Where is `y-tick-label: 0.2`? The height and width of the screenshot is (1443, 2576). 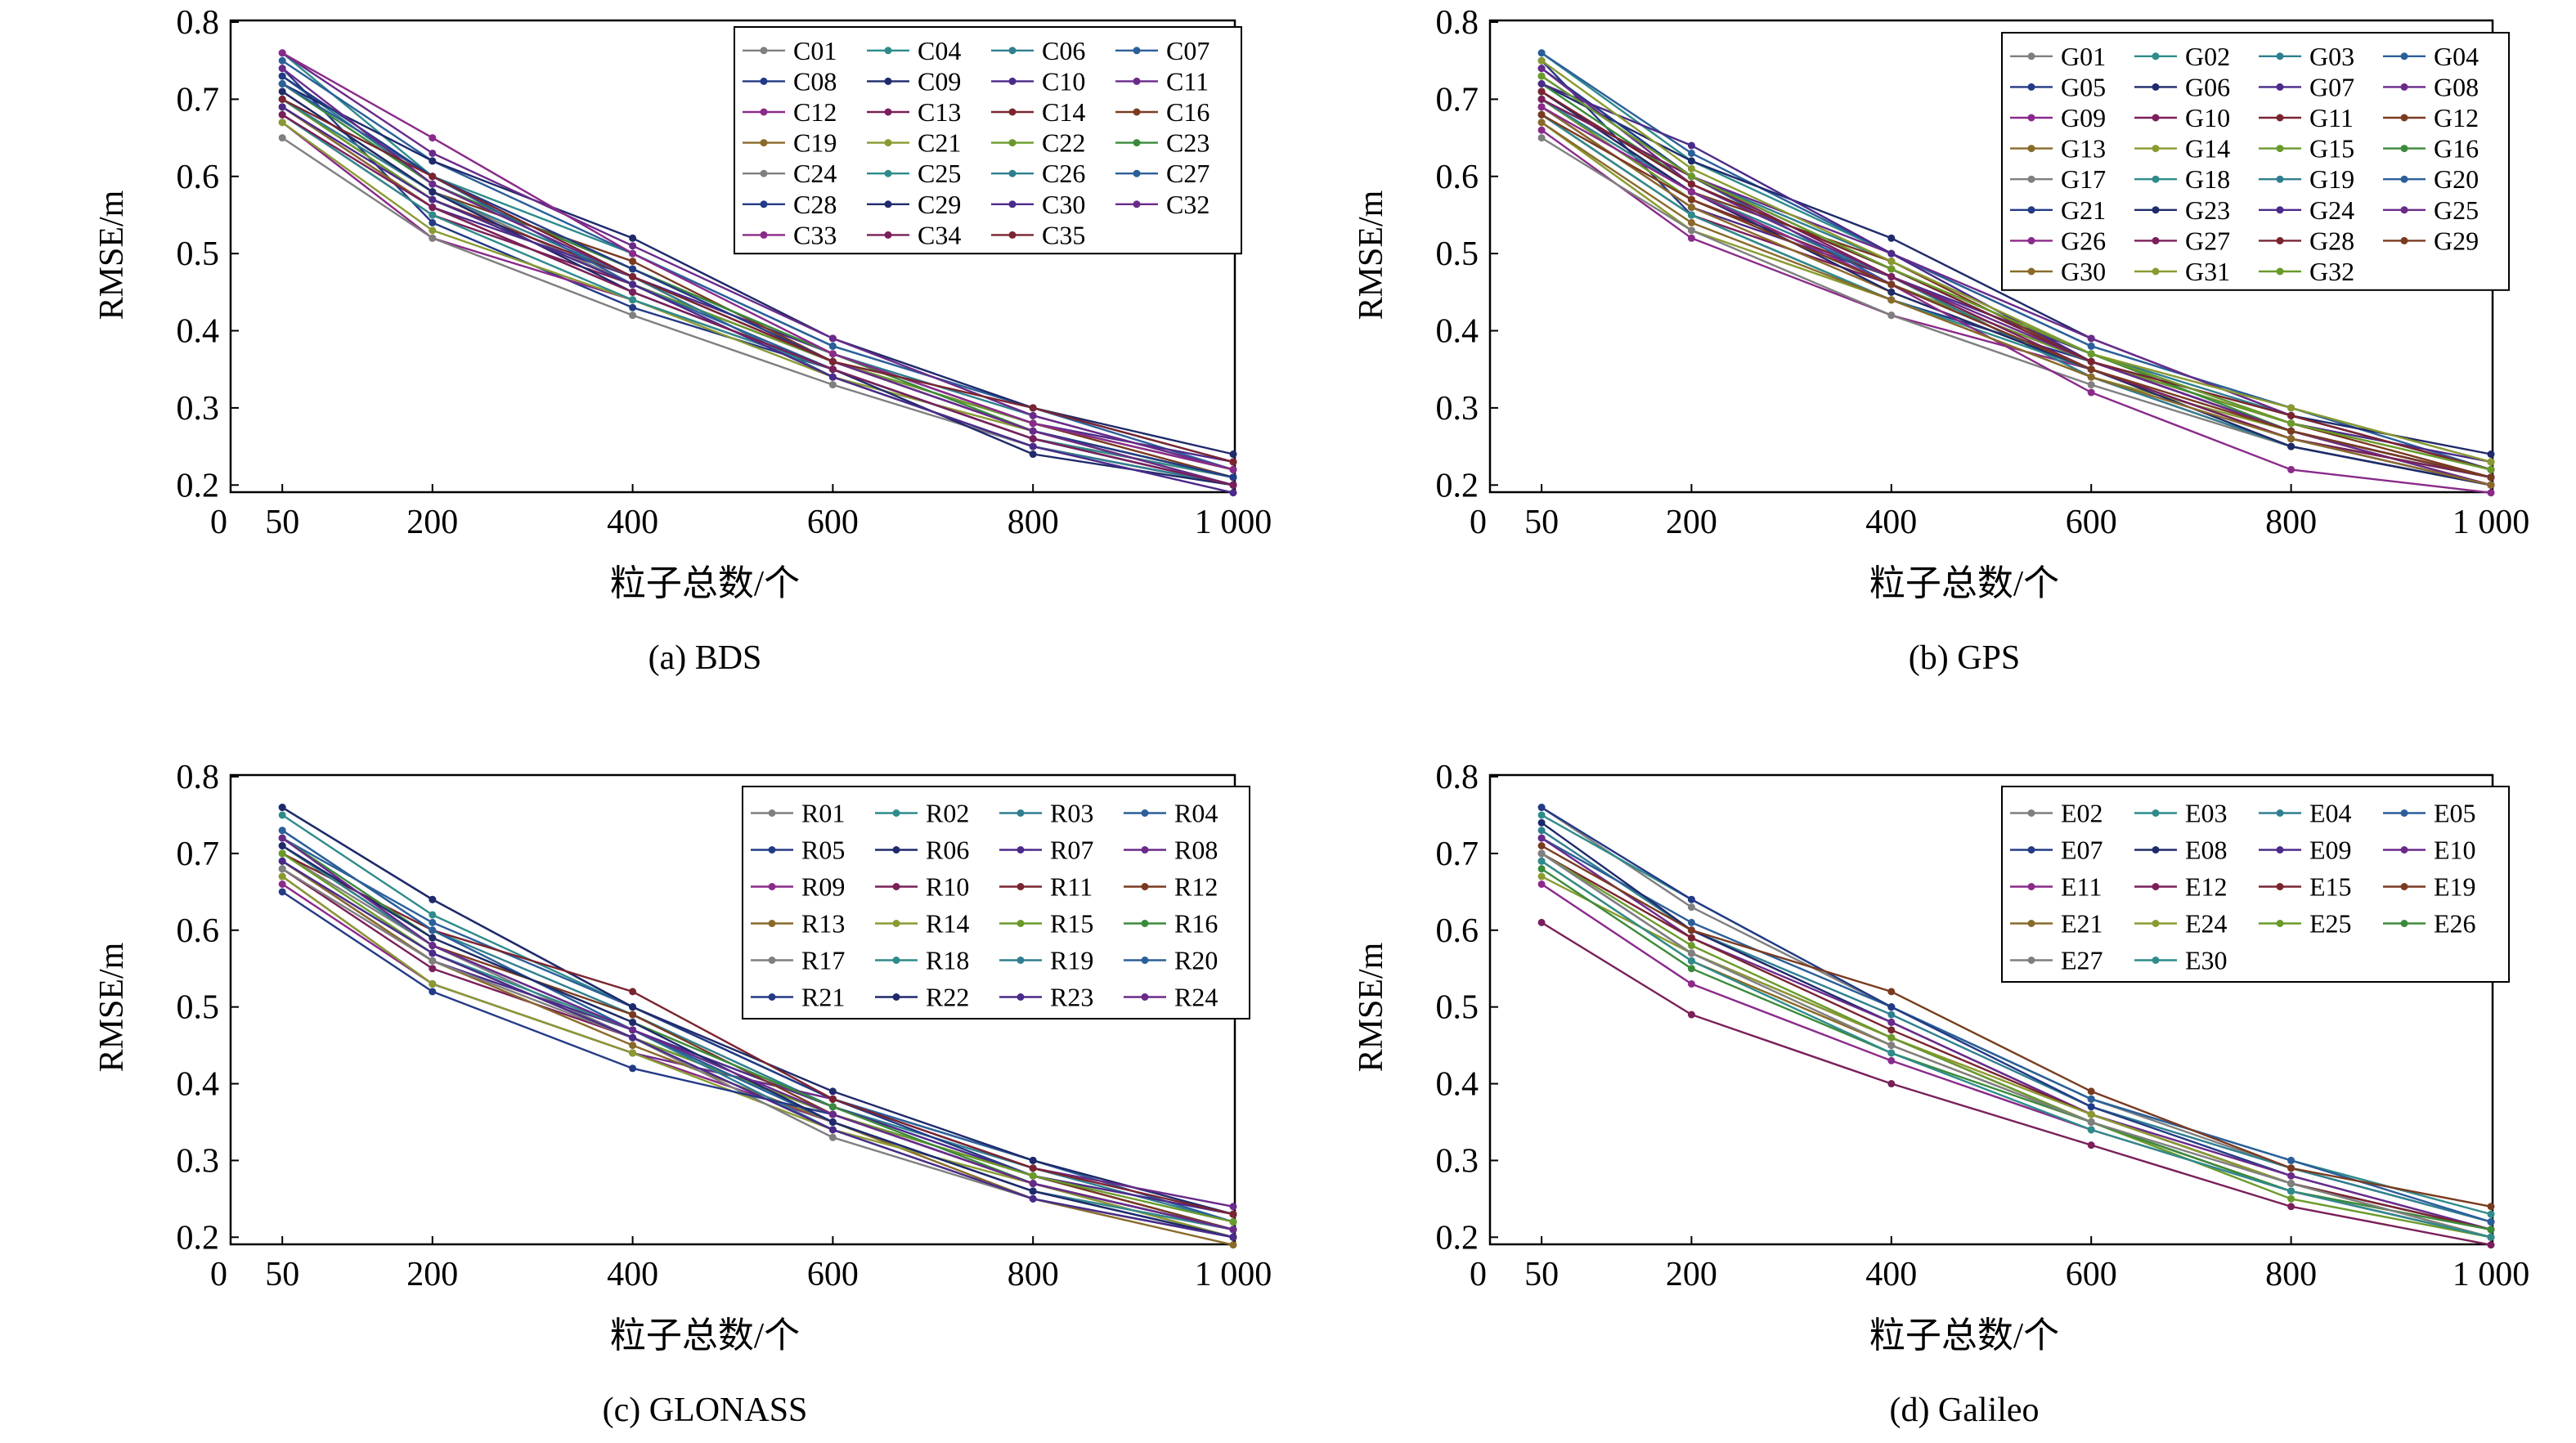
y-tick-label: 0.2 is located at coordinates (198, 1238).